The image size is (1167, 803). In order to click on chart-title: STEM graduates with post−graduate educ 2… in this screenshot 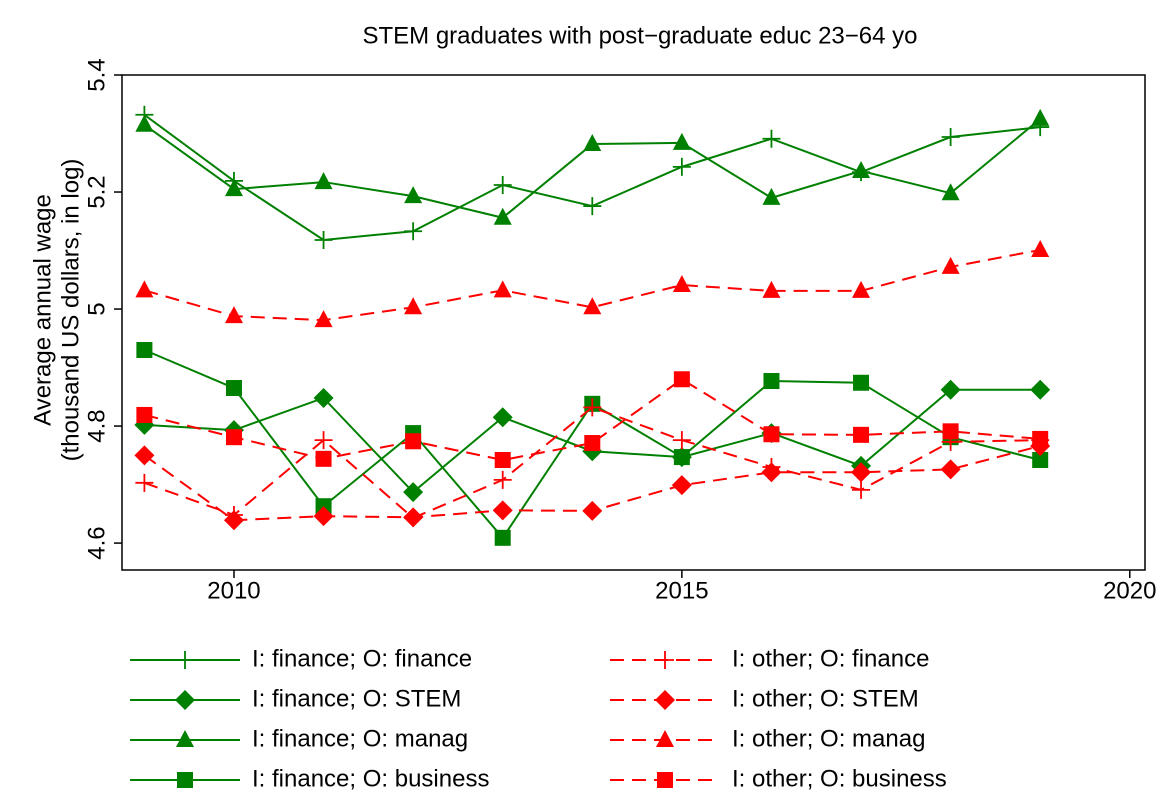, I will do `click(639, 35)`.